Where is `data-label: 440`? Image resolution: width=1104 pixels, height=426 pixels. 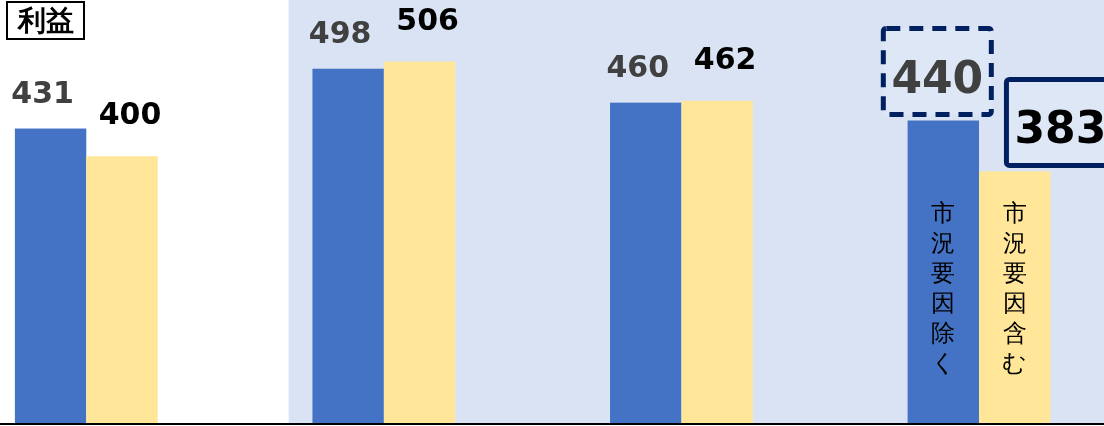
data-label: 440 is located at coordinates (937, 77).